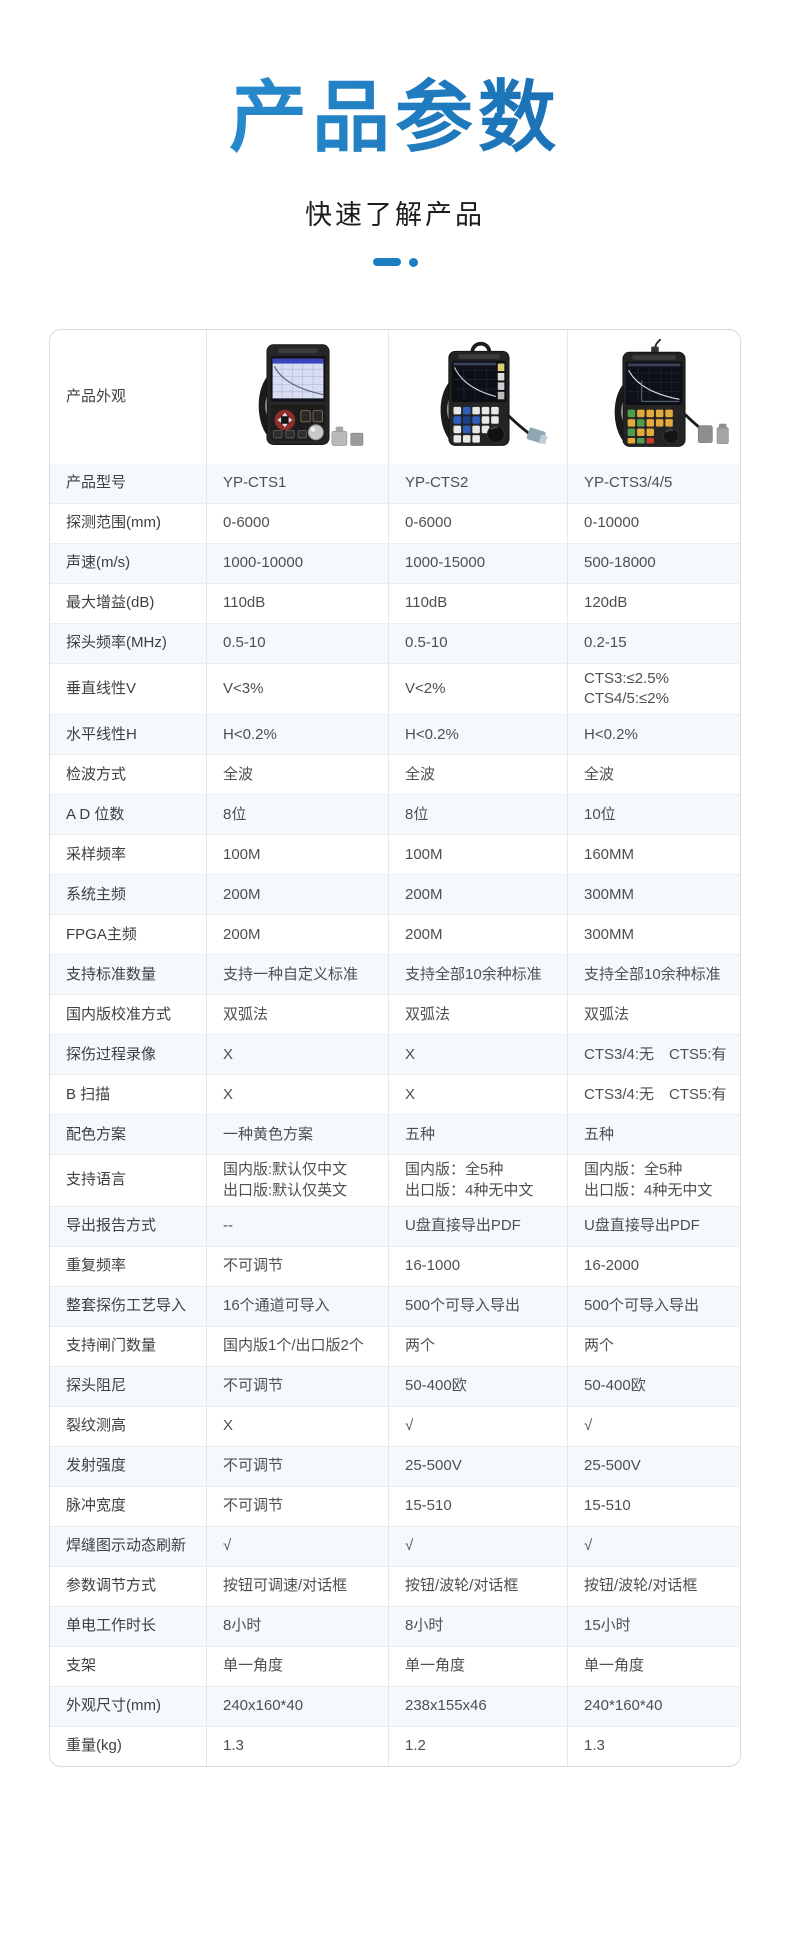 Image resolution: width=790 pixels, height=1955 pixels. What do you see at coordinates (297, 689) in the screenshot?
I see `row-value: V<3%` at bounding box center [297, 689].